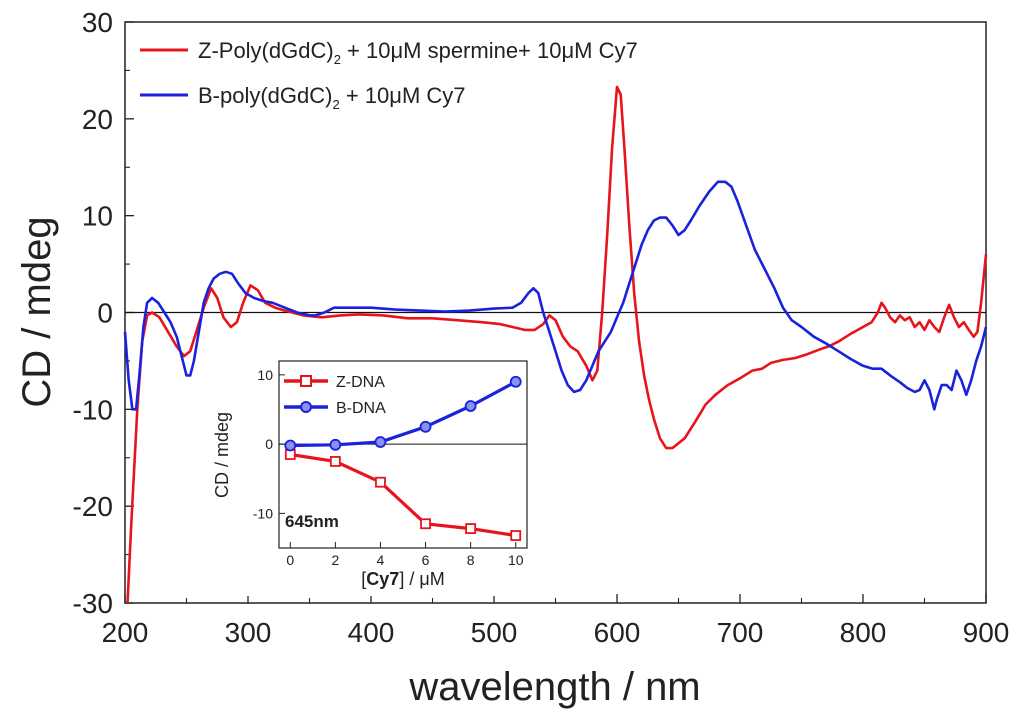 The image size is (1024, 721). I want to click on y-tick-label: -30, so click(93, 603).